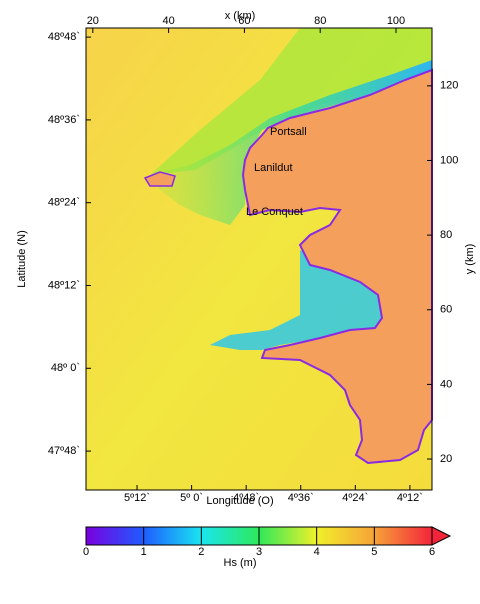 This screenshot has height=604, width=480. What do you see at coordinates (288, 132) in the screenshot?
I see `place-label: Portsall` at bounding box center [288, 132].